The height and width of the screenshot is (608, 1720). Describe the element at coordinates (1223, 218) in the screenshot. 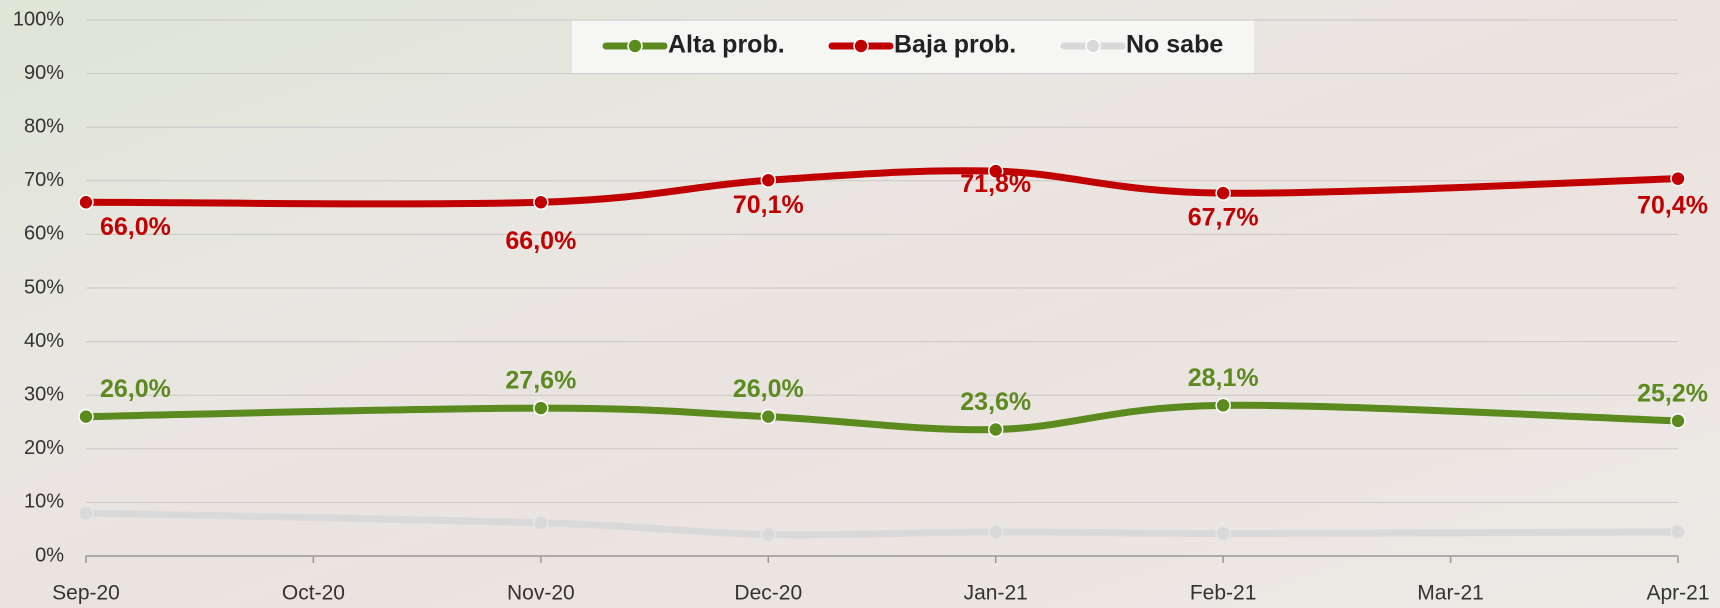

I see `value-label: 67,7%` at that location.